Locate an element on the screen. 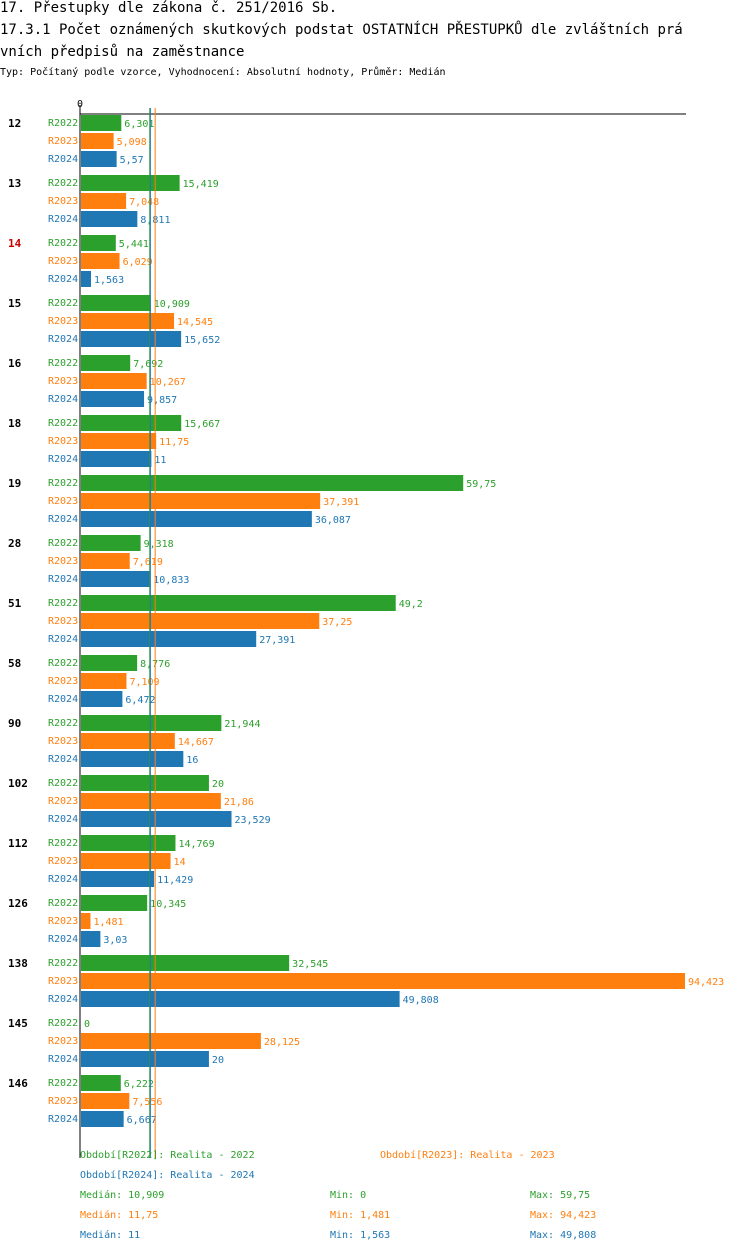 The image size is (750, 1254). category-label-14: 14 is located at coordinates (15, 243).